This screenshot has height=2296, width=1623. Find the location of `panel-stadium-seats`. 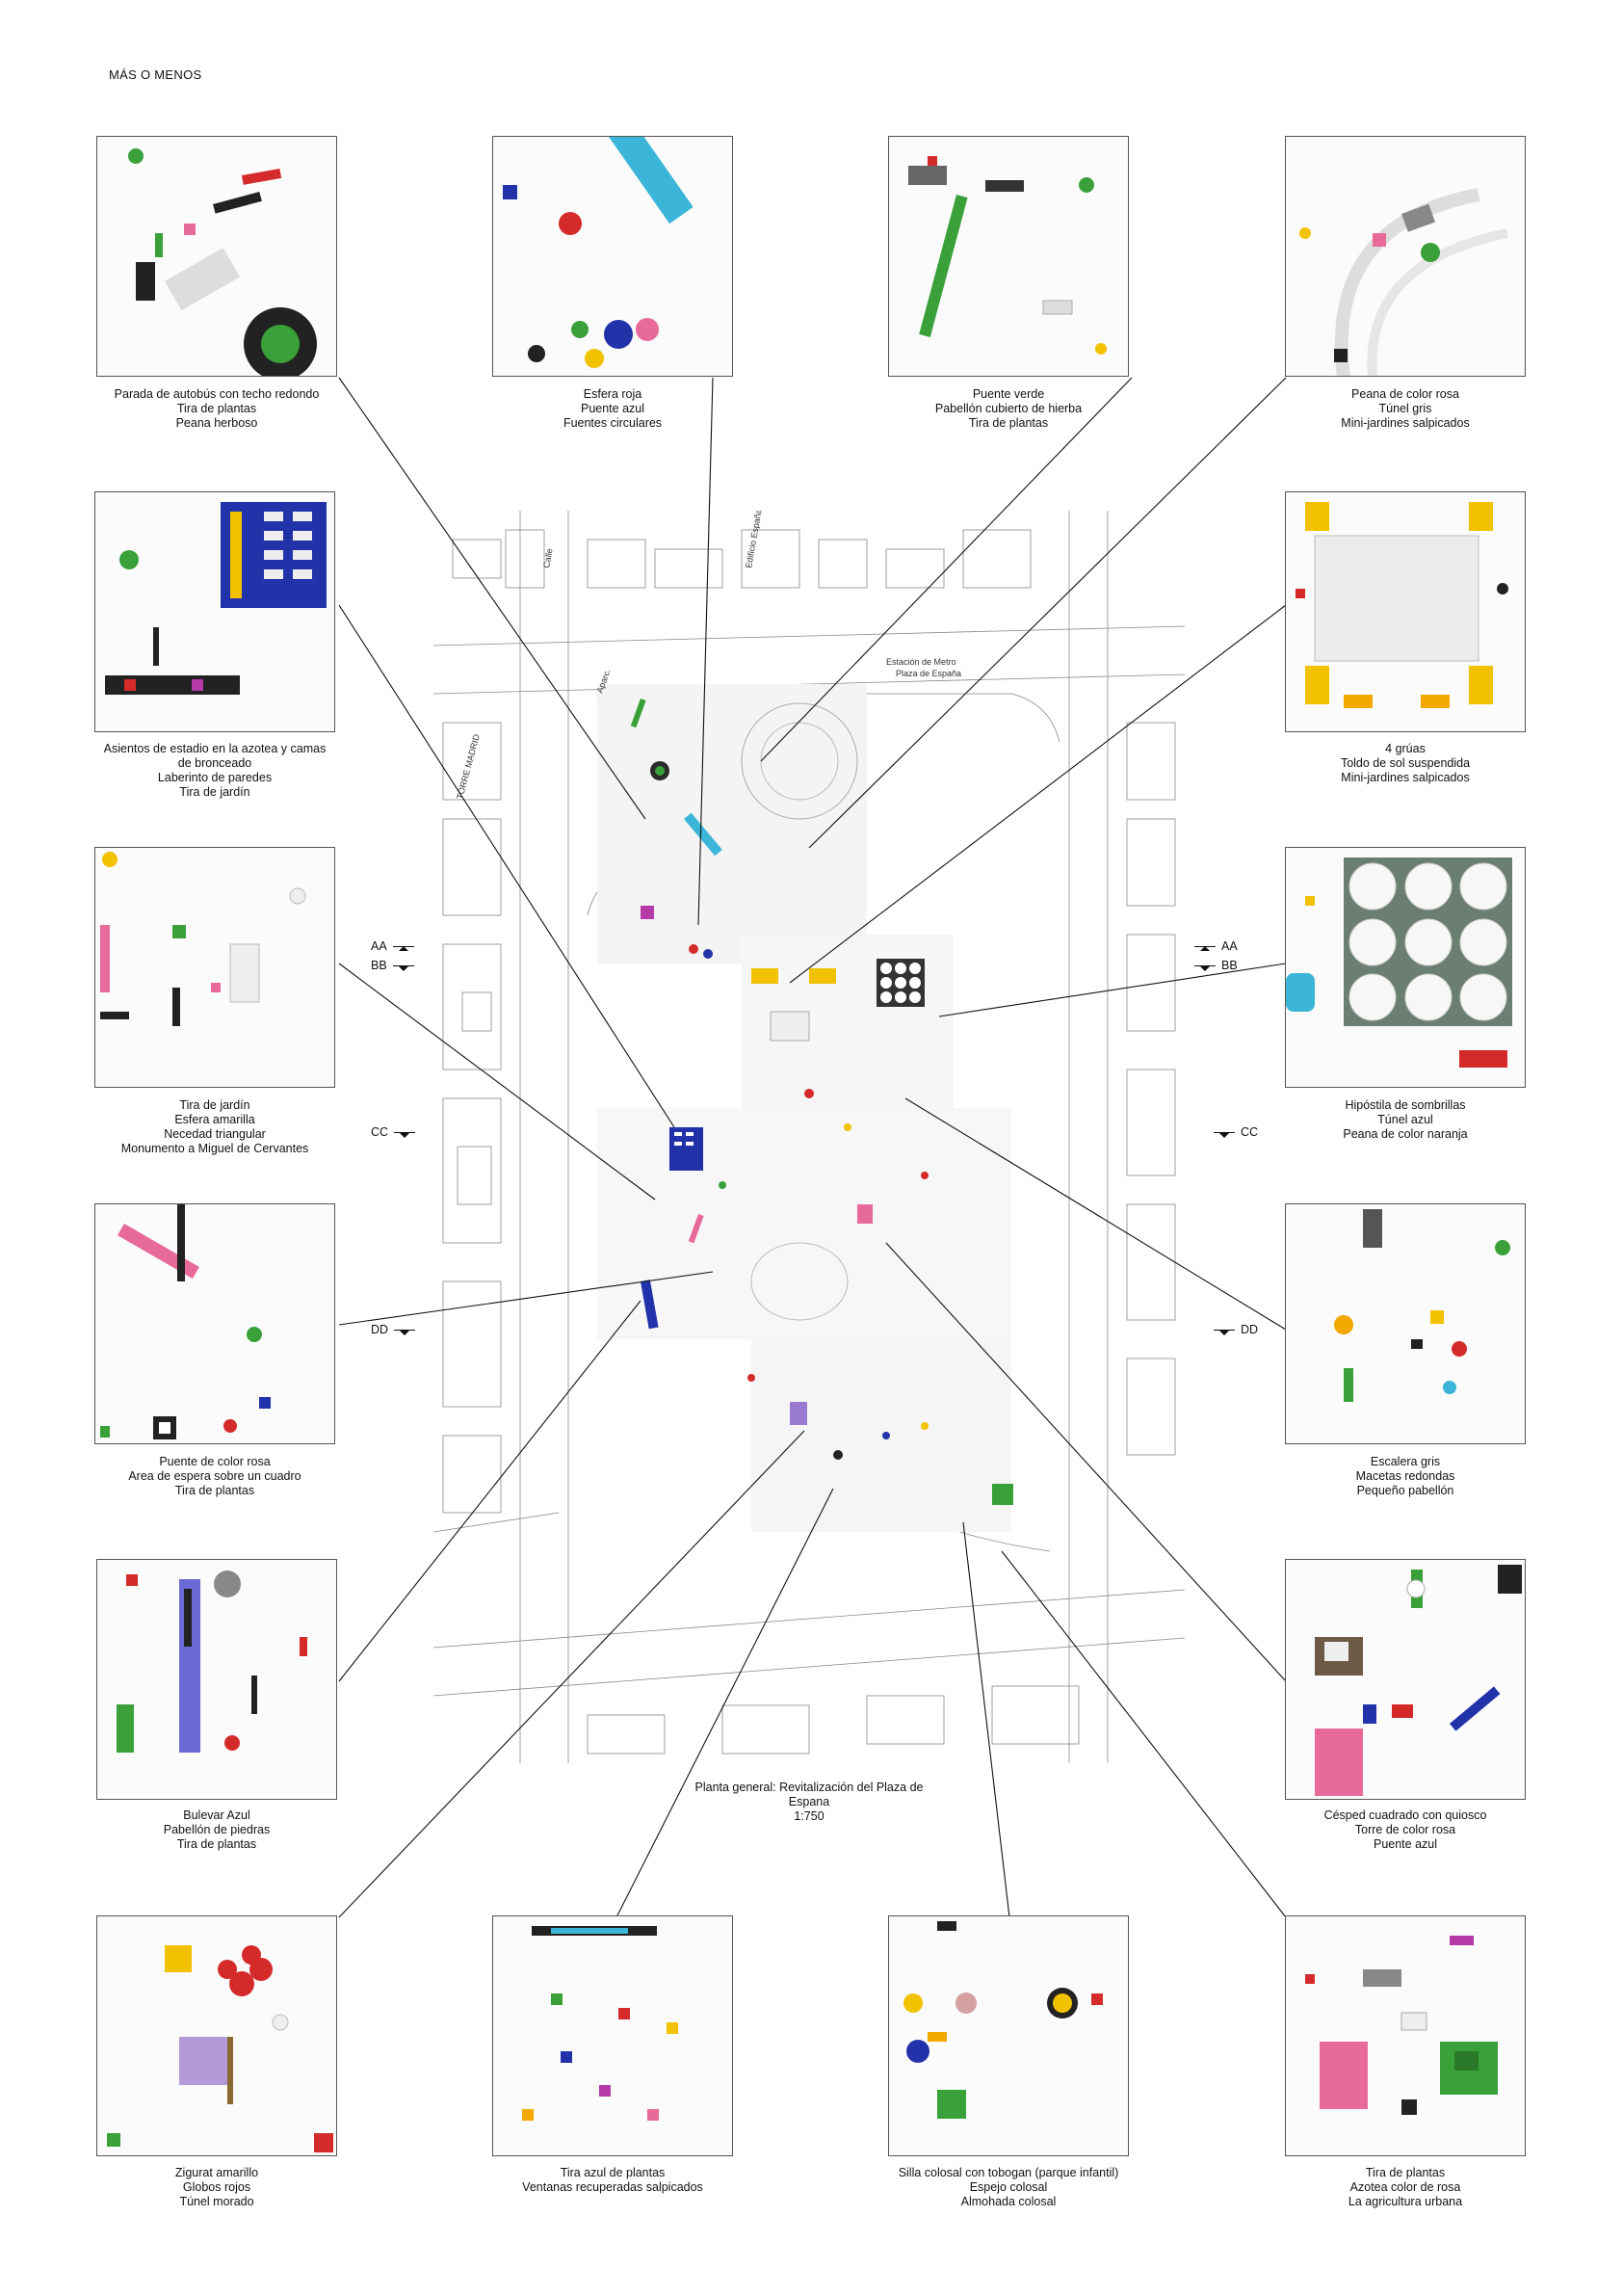

panel-stadium-seats is located at coordinates (214, 612).